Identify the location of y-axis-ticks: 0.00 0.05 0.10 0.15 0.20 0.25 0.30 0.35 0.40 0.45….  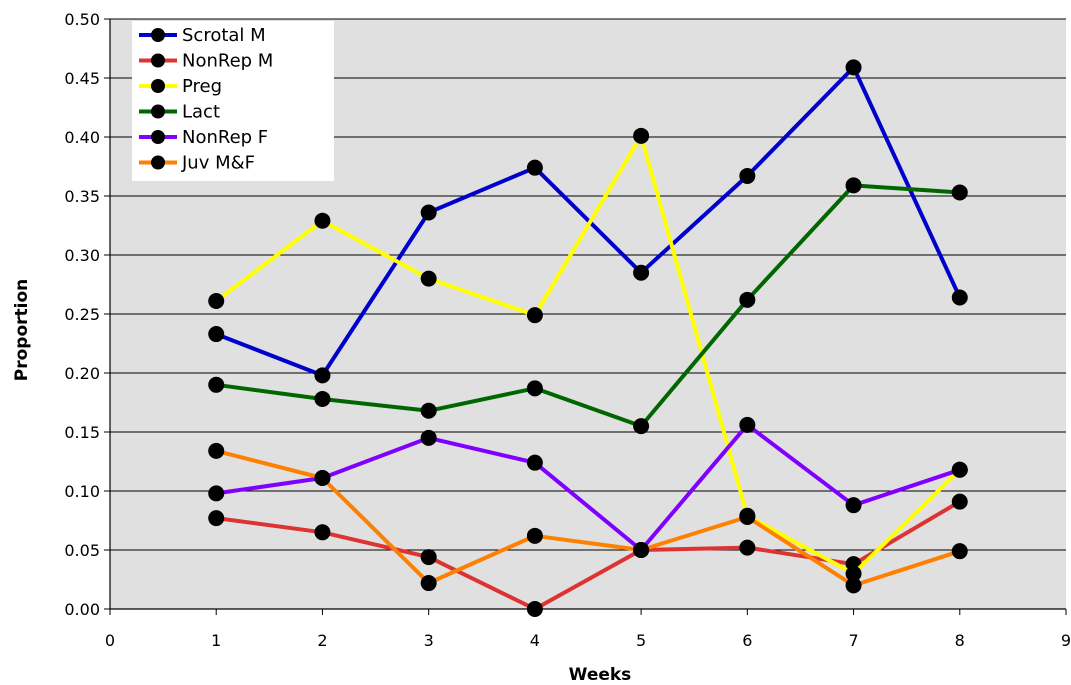
(87, 314).